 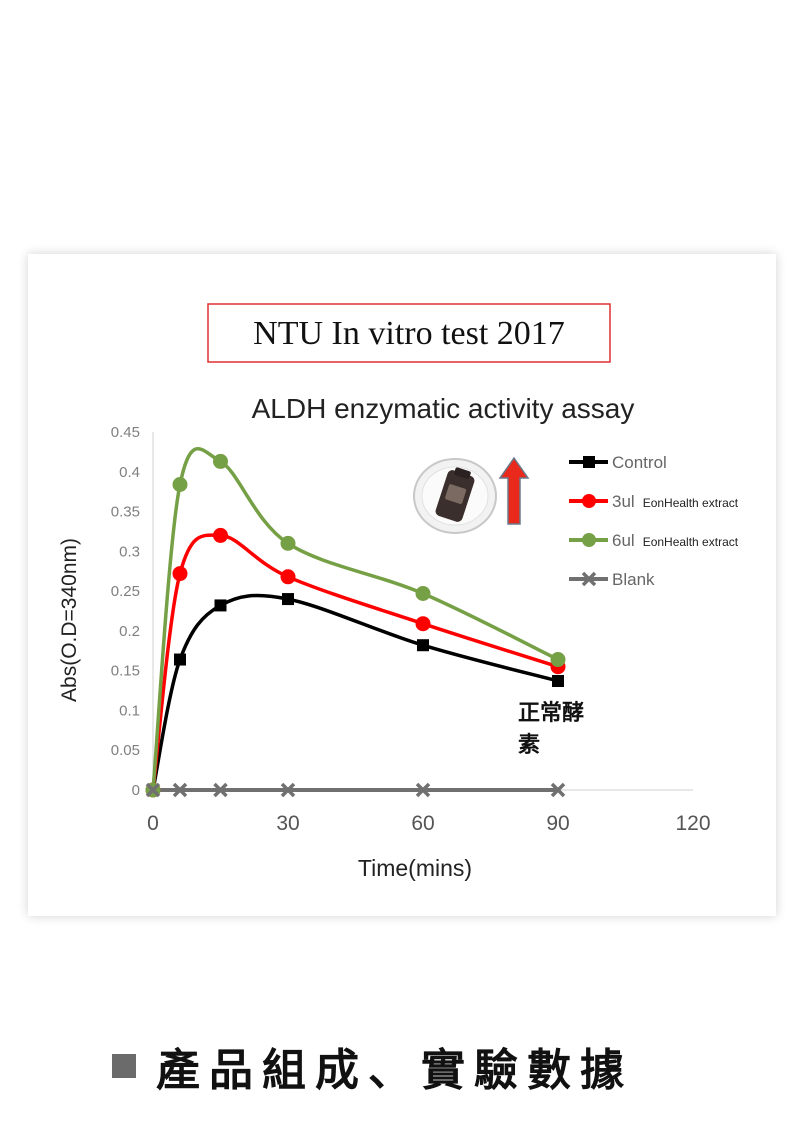 I want to click on x-tick-label: 30, so click(x=287, y=823).